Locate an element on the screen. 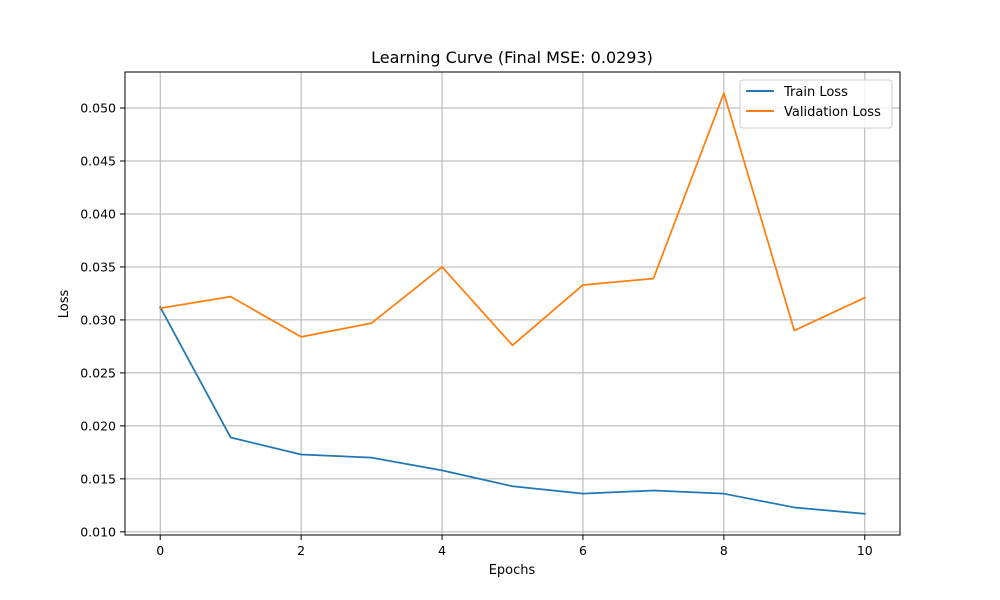 This screenshot has width=1000, height=600. x-tick-label: 10 is located at coordinates (865, 550).